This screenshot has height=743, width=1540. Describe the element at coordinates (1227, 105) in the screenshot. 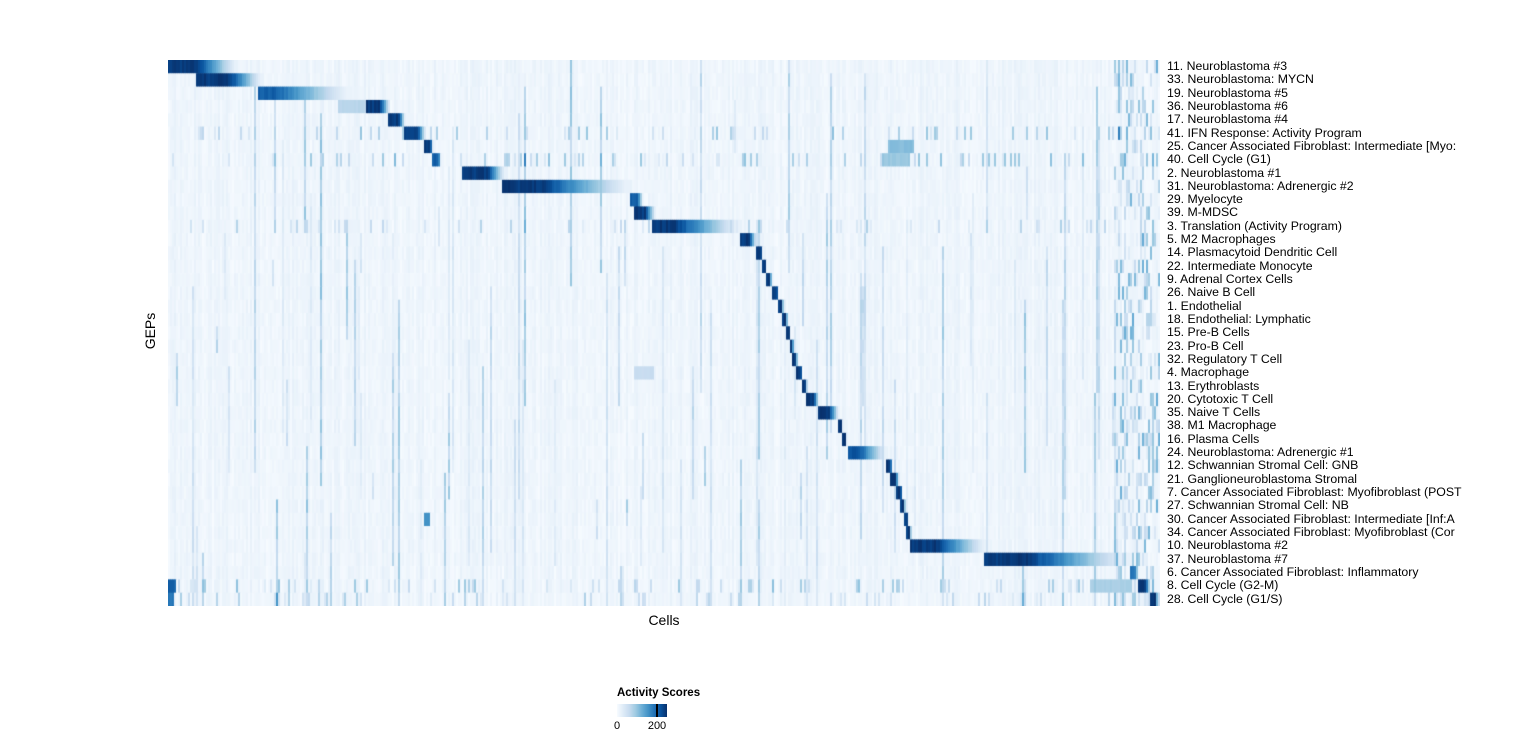

I see `row-label: 36. Neuroblastoma #6` at that location.